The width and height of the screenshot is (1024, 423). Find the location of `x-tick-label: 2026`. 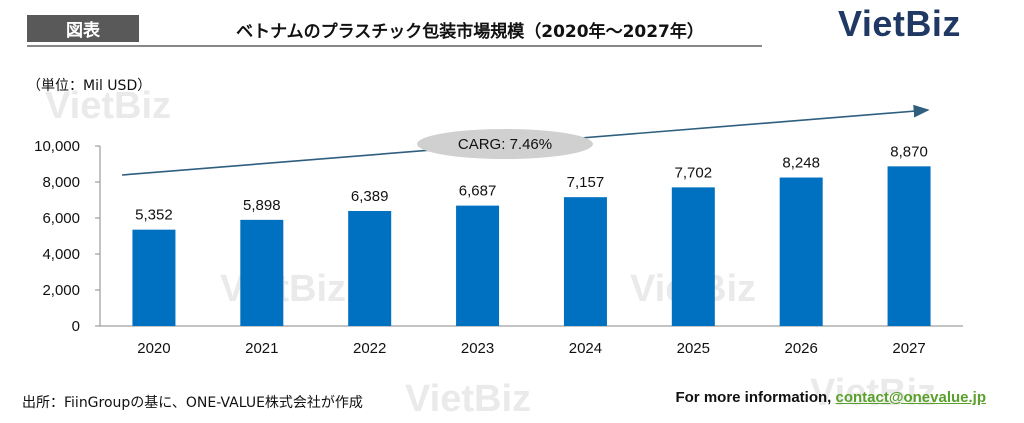

x-tick-label: 2026 is located at coordinates (801, 348).